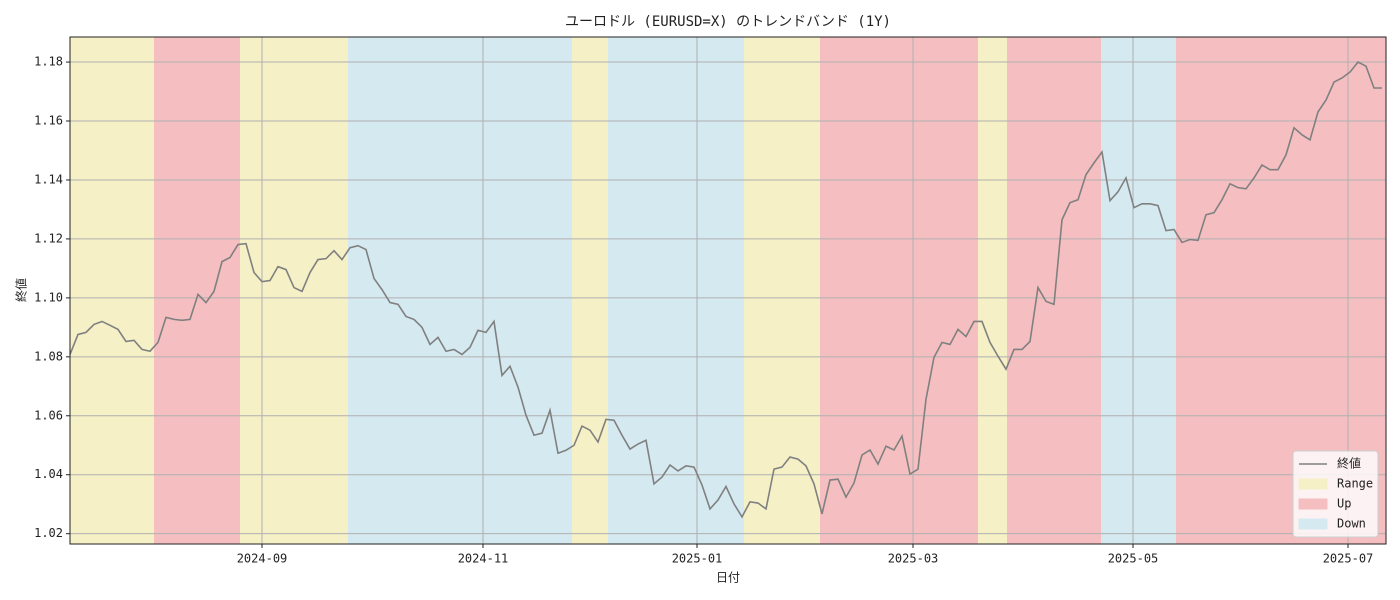 Image resolution: width=1400 pixels, height=600 pixels. What do you see at coordinates (728, 22) in the screenshot?
I see `chart-title: ユーロドル (EURUSD=X) のトレンドバンド (1Y)` at bounding box center [728, 22].